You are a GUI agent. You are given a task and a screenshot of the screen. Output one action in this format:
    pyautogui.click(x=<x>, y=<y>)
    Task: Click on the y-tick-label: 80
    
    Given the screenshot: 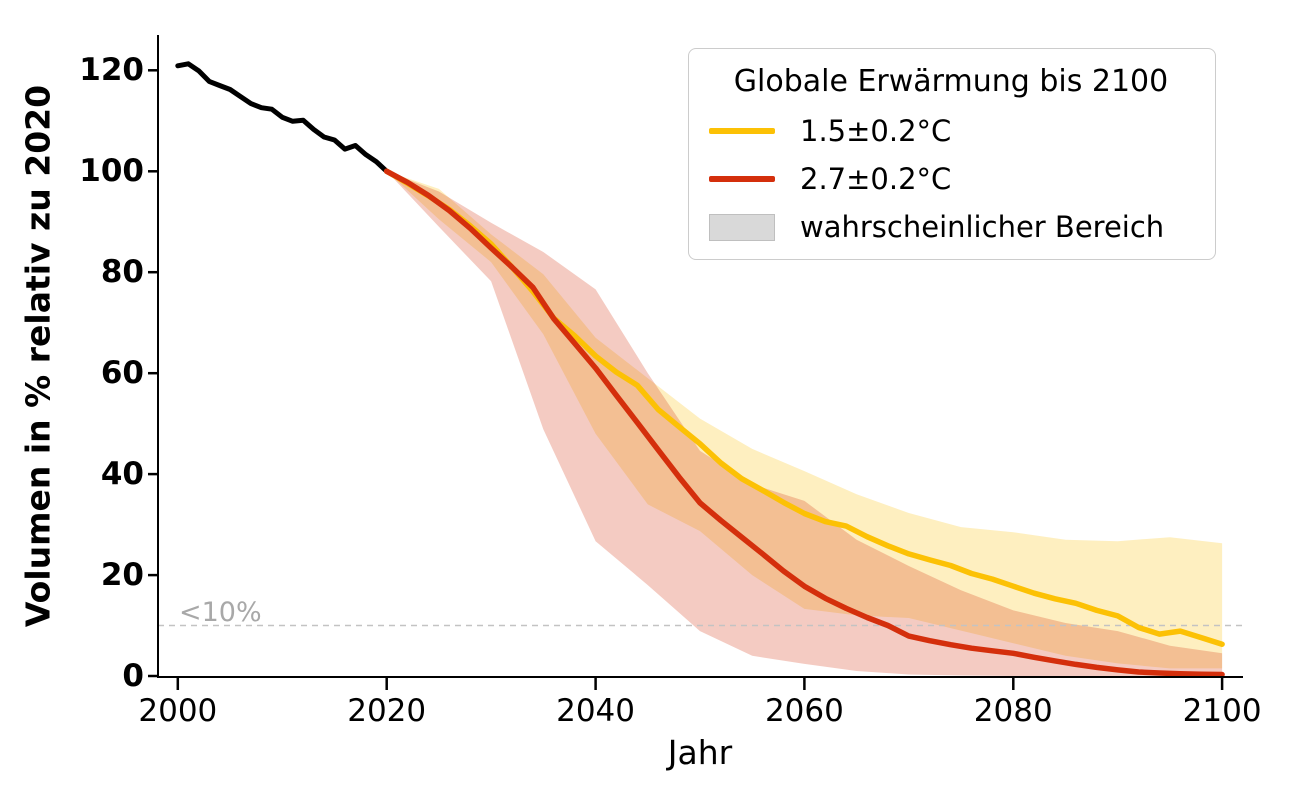 What is the action you would take?
    pyautogui.click(x=122, y=272)
    